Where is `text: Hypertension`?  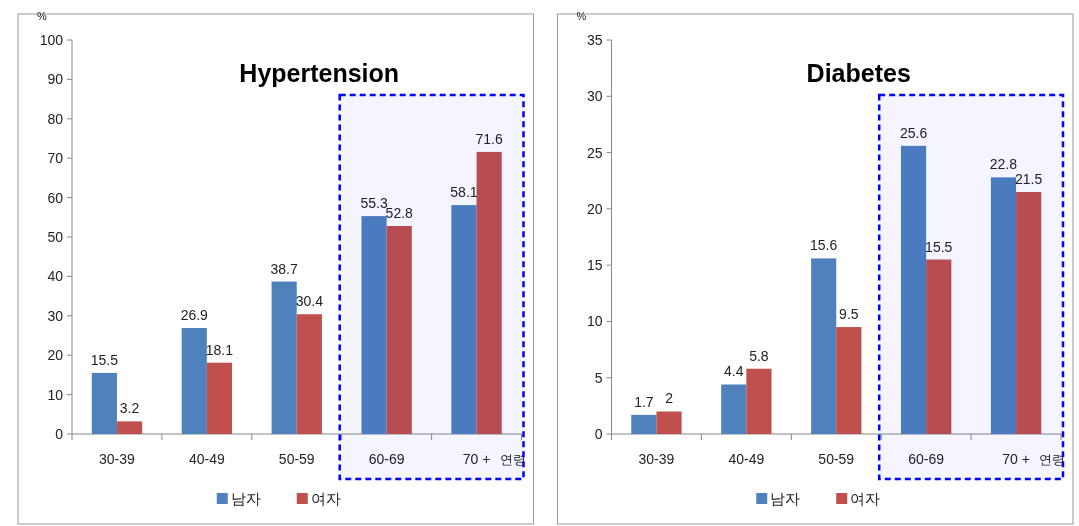
text: Hypertension is located at coordinates (319, 73).